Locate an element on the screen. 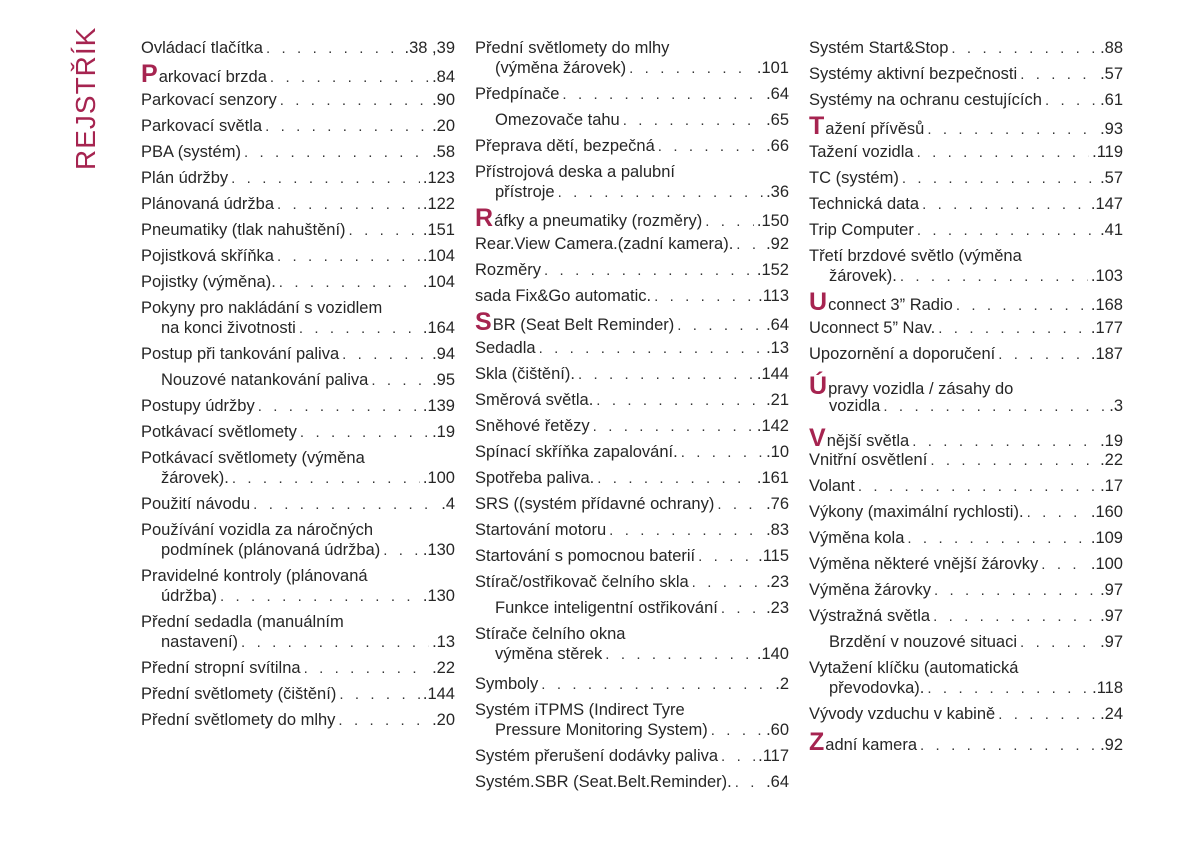 The image size is (1200, 847). index-entry-row: Trip Computer .41 is located at coordinates (966, 230).